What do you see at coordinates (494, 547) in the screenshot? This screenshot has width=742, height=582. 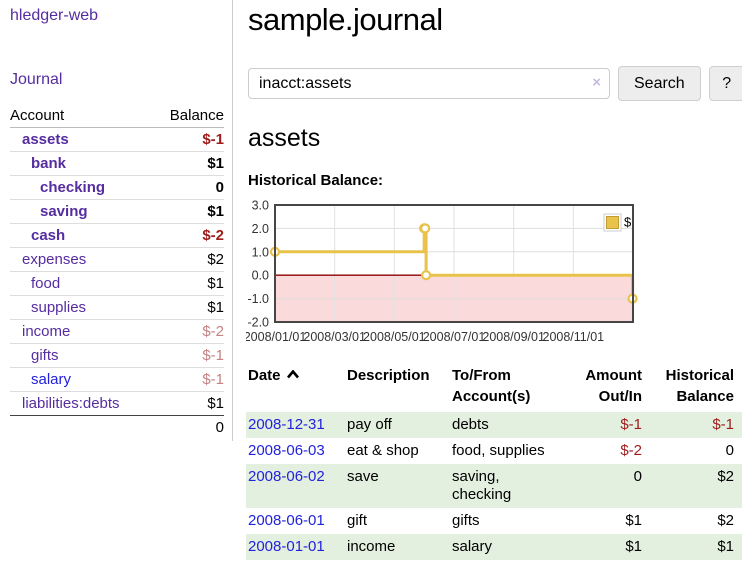 I see `register-row: 2008-01-01 income salary $1 $1` at bounding box center [494, 547].